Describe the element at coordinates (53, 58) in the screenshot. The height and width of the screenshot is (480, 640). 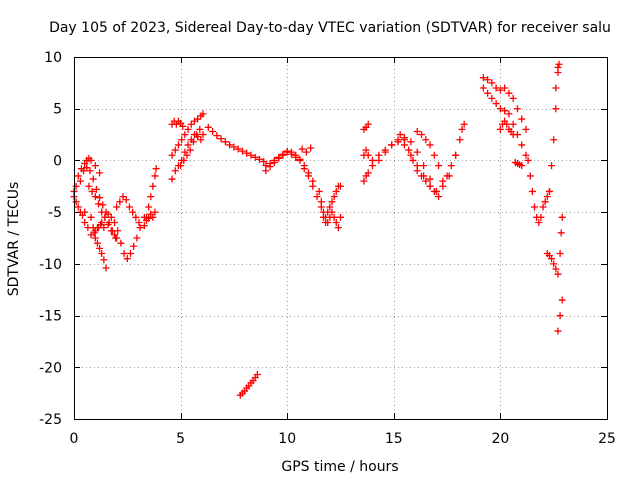
I see `y-tick-label: 10` at that location.